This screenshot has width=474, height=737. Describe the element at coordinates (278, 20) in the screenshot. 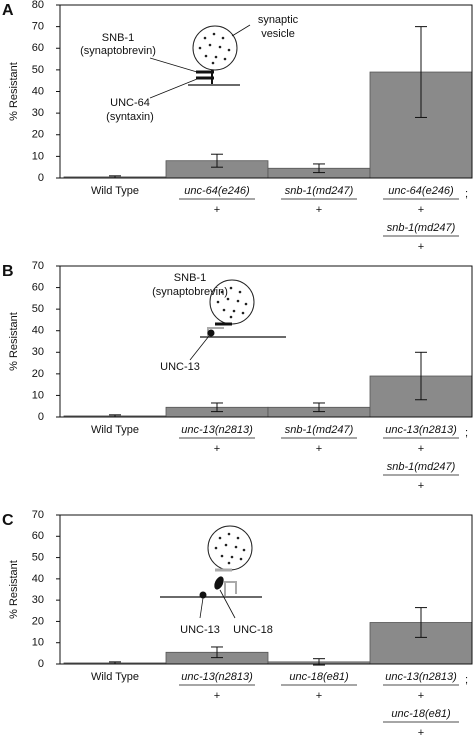

I see `annotation: synaptic` at that location.